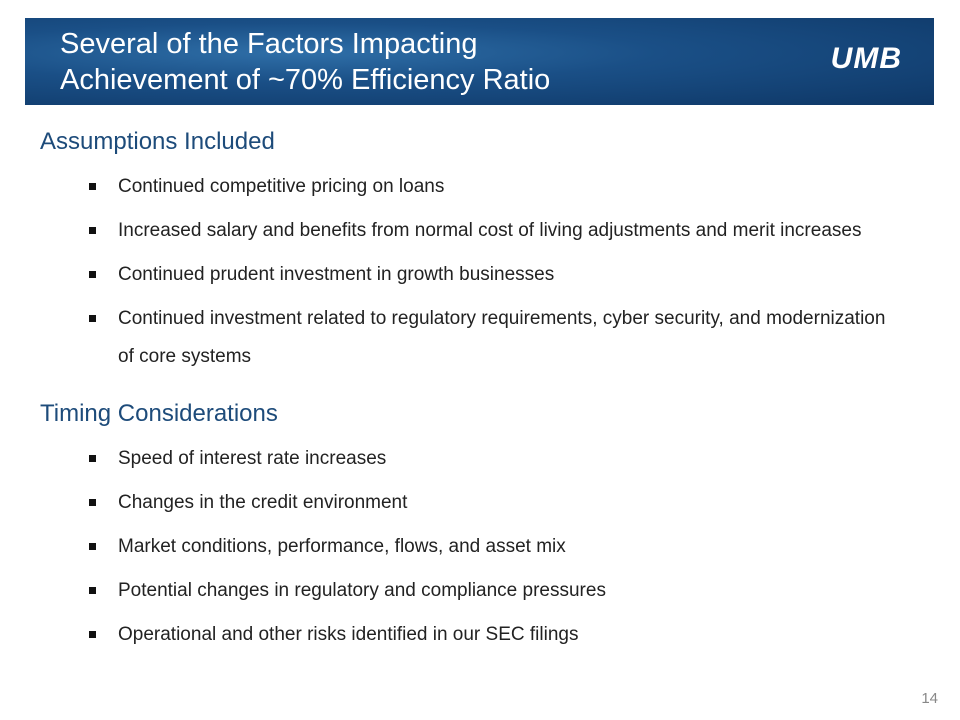 This screenshot has height=720, width=960. What do you see at coordinates (305, 80) in the screenshot?
I see `title-line: Achievement of ~70% Efficiency Ratio` at bounding box center [305, 80].